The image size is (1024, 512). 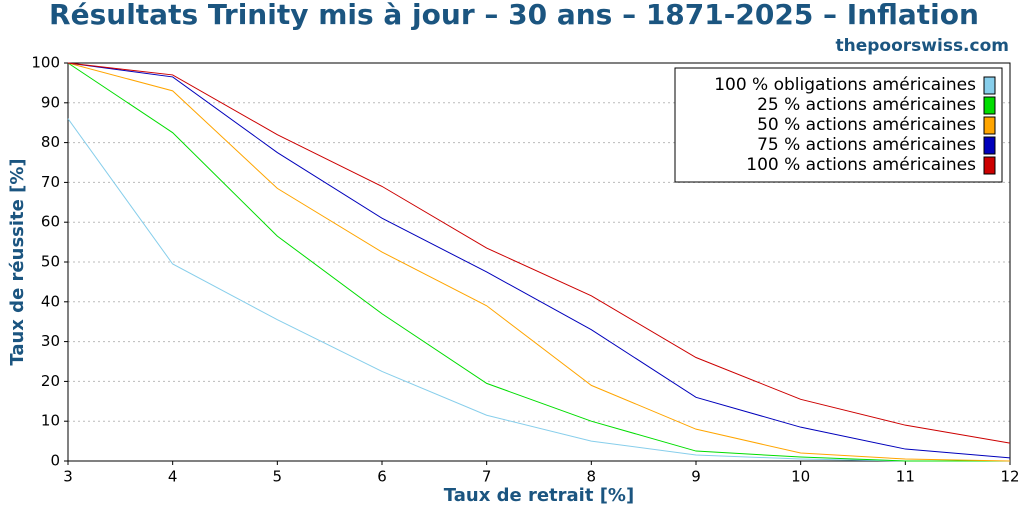 I want to click on x-tick-label: 11, so click(x=905, y=477).